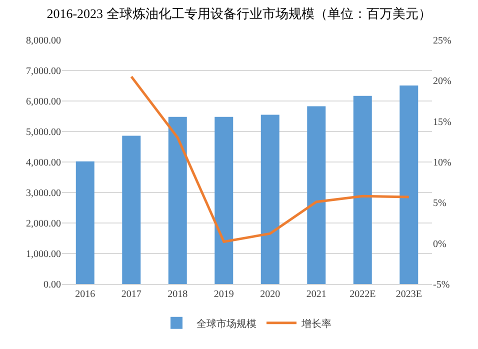  Describe the element at coordinates (43, 224) in the screenshot. I see `y-tick-label: 2,000.00` at that location.